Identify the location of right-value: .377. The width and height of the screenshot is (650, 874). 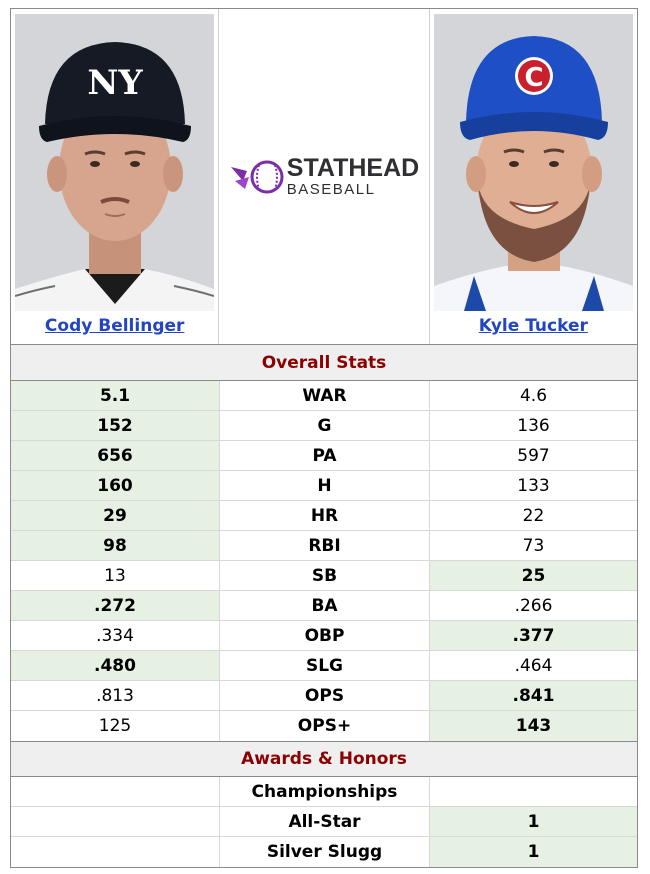
(533, 635).